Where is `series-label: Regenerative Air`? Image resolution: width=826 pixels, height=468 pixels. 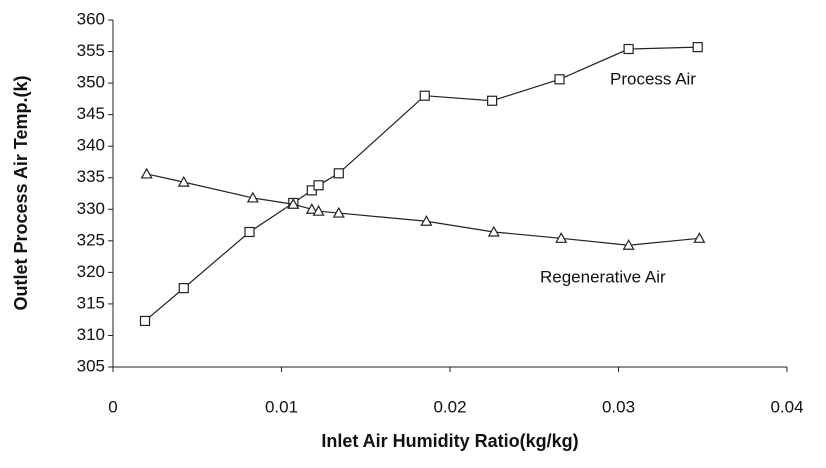
series-label: Regenerative Air is located at coordinates (603, 276).